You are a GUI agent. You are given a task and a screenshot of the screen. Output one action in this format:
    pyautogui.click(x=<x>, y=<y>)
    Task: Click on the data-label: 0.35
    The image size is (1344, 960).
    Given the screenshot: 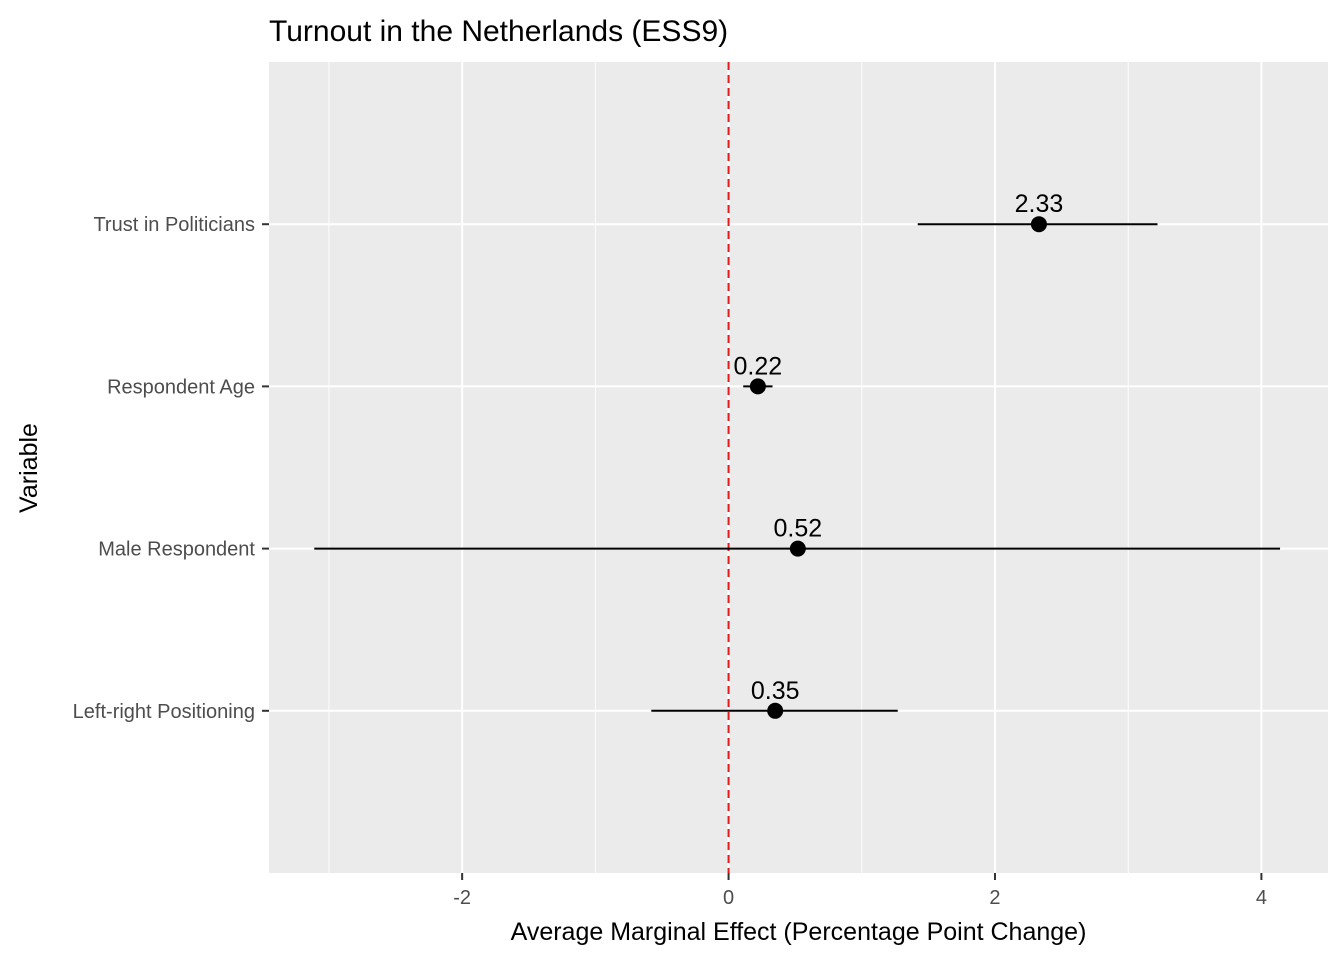 What is the action you would take?
    pyautogui.click(x=775, y=691)
    